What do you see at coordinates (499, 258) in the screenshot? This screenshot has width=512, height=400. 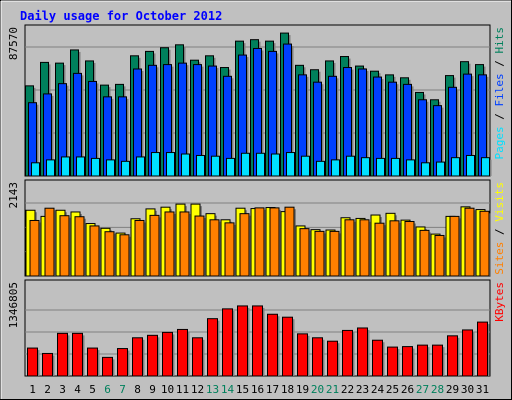 I see `series-label-part: Sites` at bounding box center [499, 258].